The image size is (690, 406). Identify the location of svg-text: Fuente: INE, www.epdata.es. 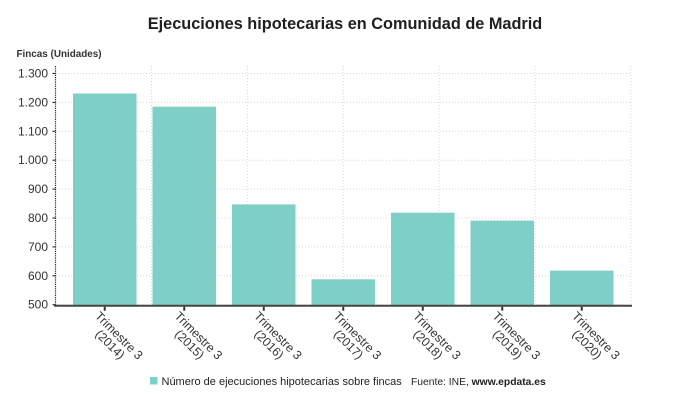
(478, 382).